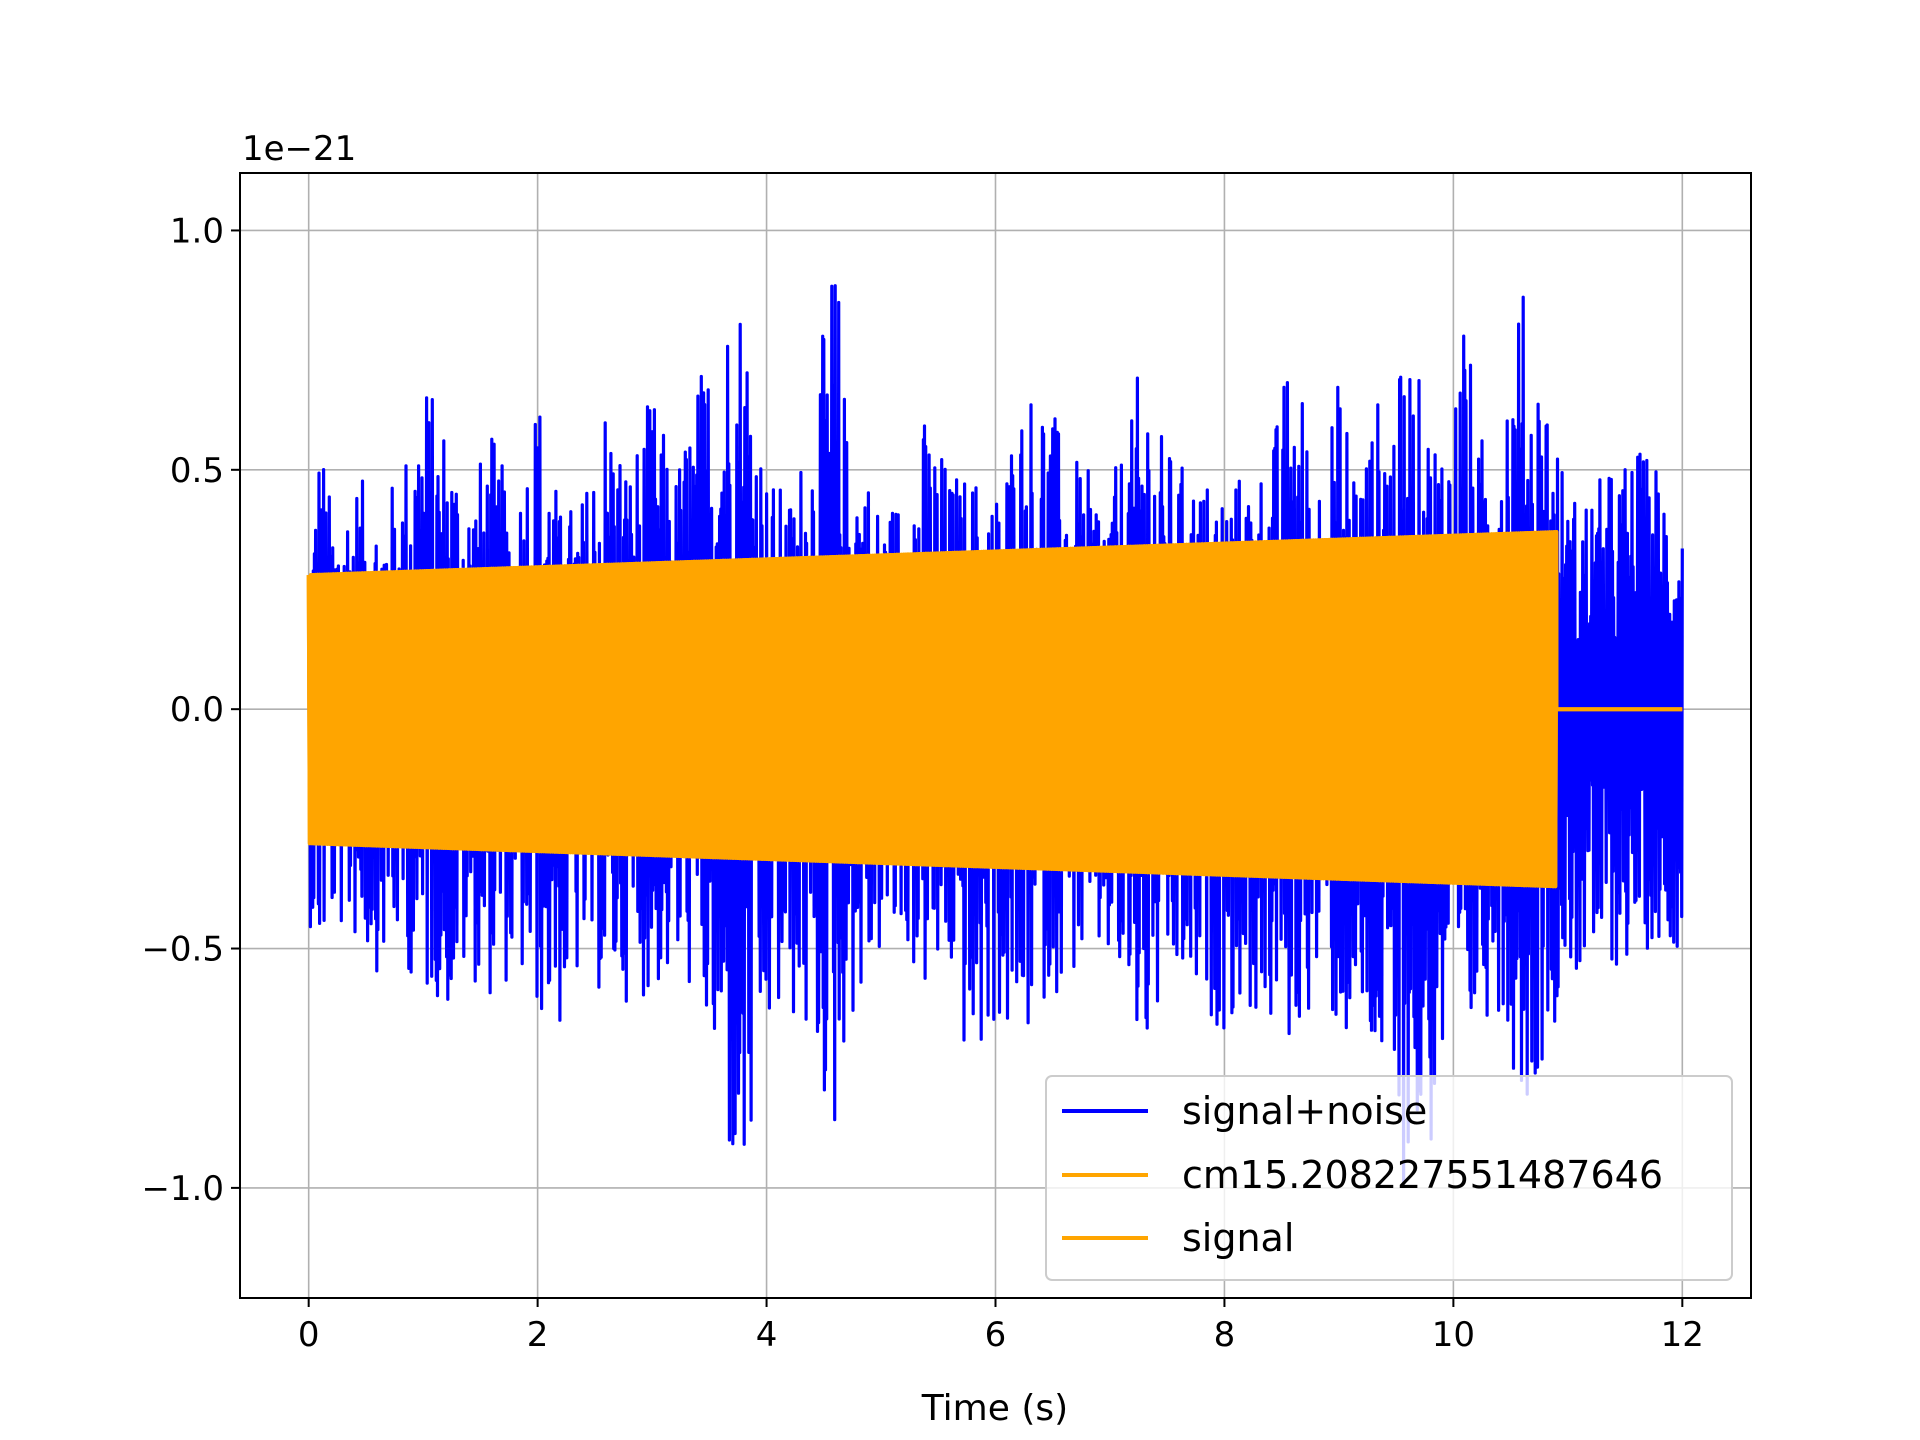 Image resolution: width=1920 pixels, height=1440 pixels. What do you see at coordinates (197, 231) in the screenshot?
I see `y-tick-label: 1.0` at bounding box center [197, 231].